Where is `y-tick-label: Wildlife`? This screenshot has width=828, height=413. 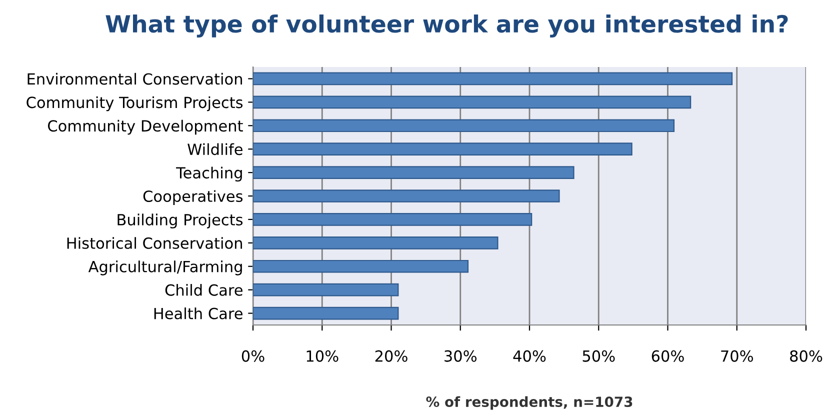
y-tick-label: Wildlife is located at coordinates (215, 149).